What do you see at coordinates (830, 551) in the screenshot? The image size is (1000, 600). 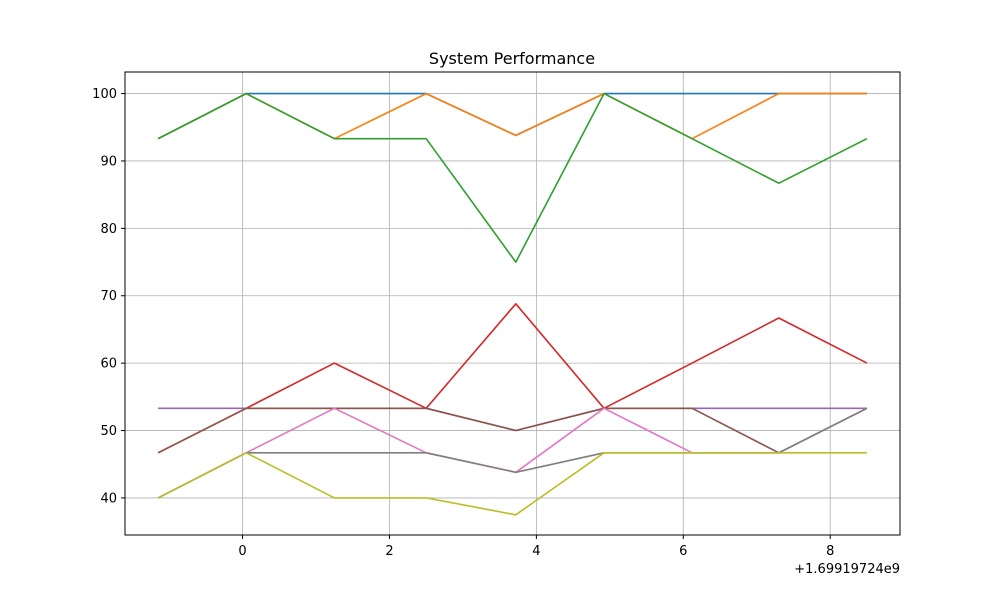 I see `x-tick-label: 8` at bounding box center [830, 551].